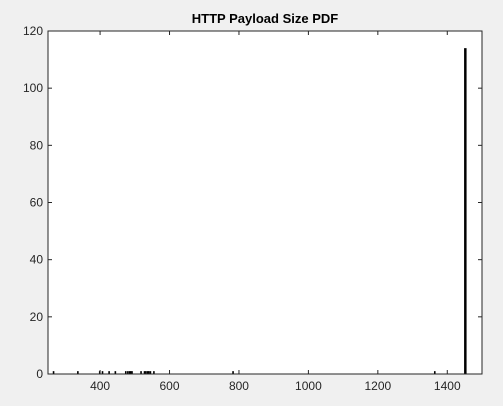 Image resolution: width=503 pixels, height=406 pixels. I want to click on x-tick-label: 1200, so click(377, 386).